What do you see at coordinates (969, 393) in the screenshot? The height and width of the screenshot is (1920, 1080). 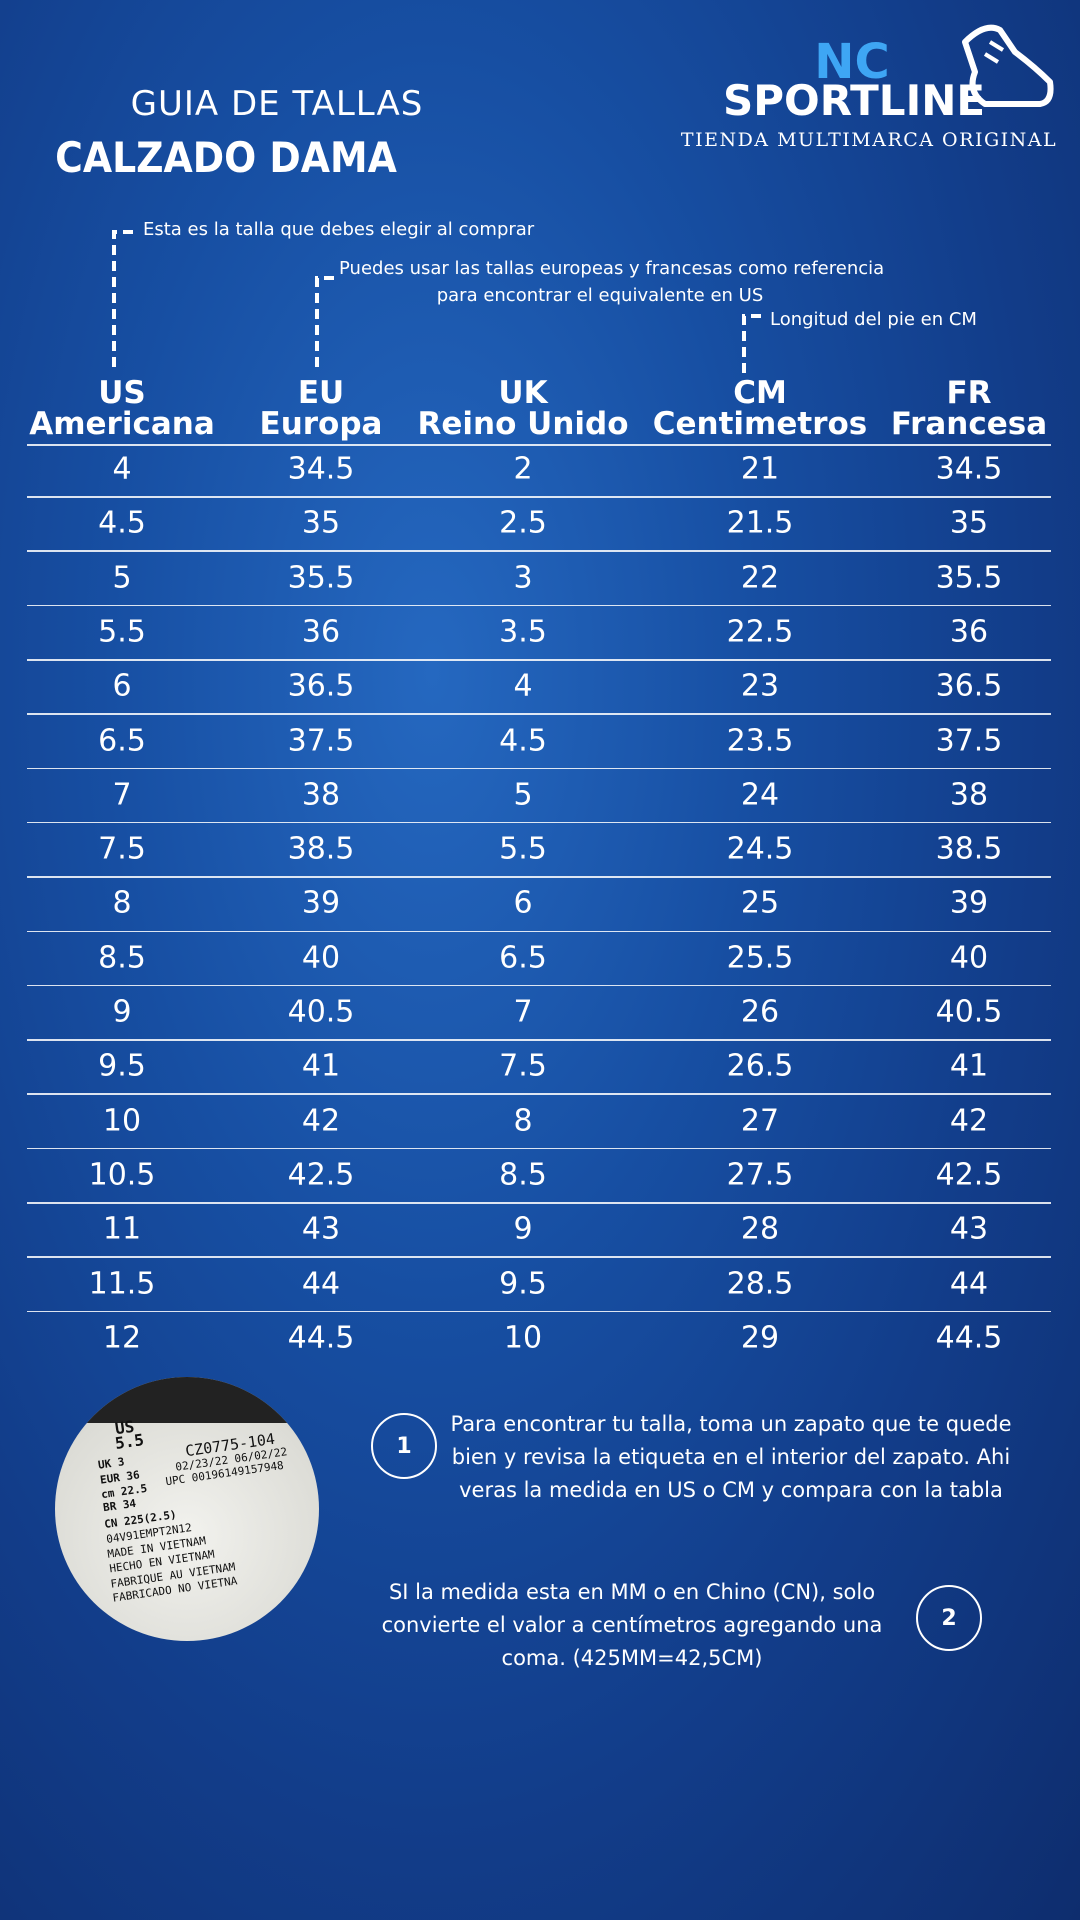 I see `column-code: FR` at bounding box center [969, 393].